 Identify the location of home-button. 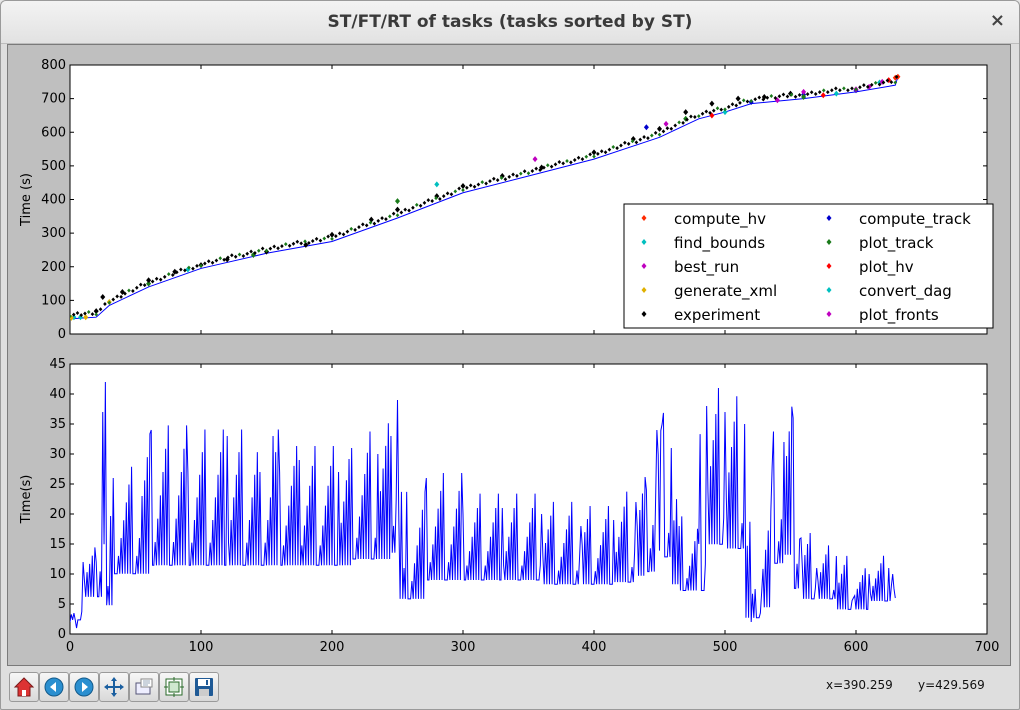
(24, 687).